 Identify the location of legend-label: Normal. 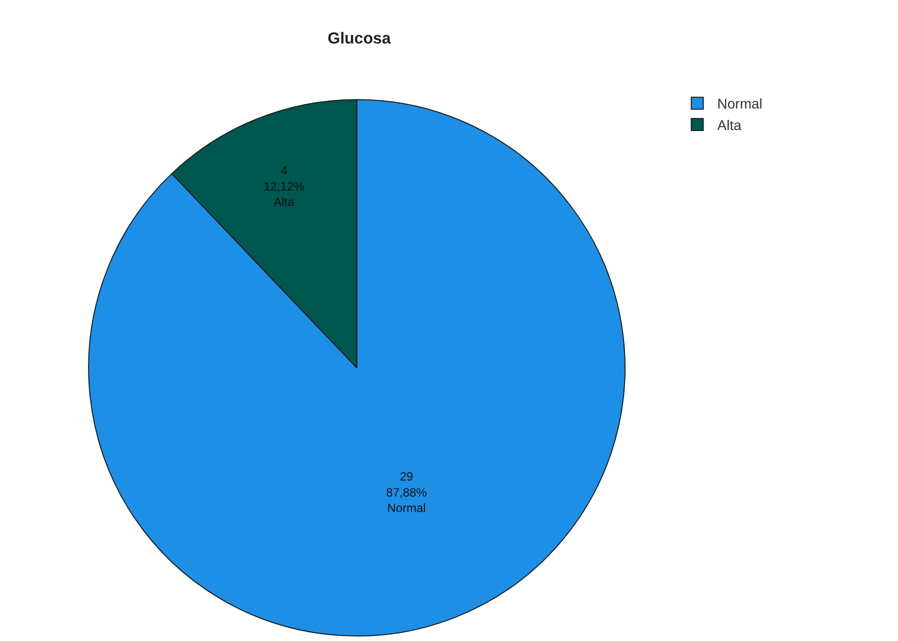
(739, 104).